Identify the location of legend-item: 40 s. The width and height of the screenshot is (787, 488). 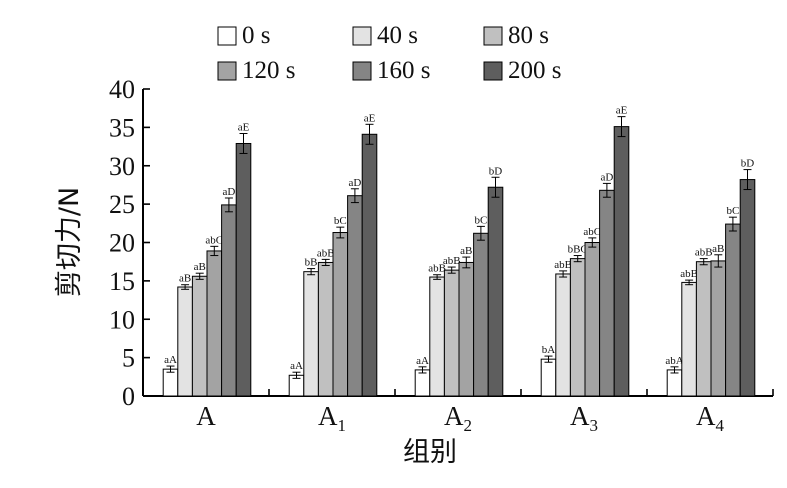
(385, 35).